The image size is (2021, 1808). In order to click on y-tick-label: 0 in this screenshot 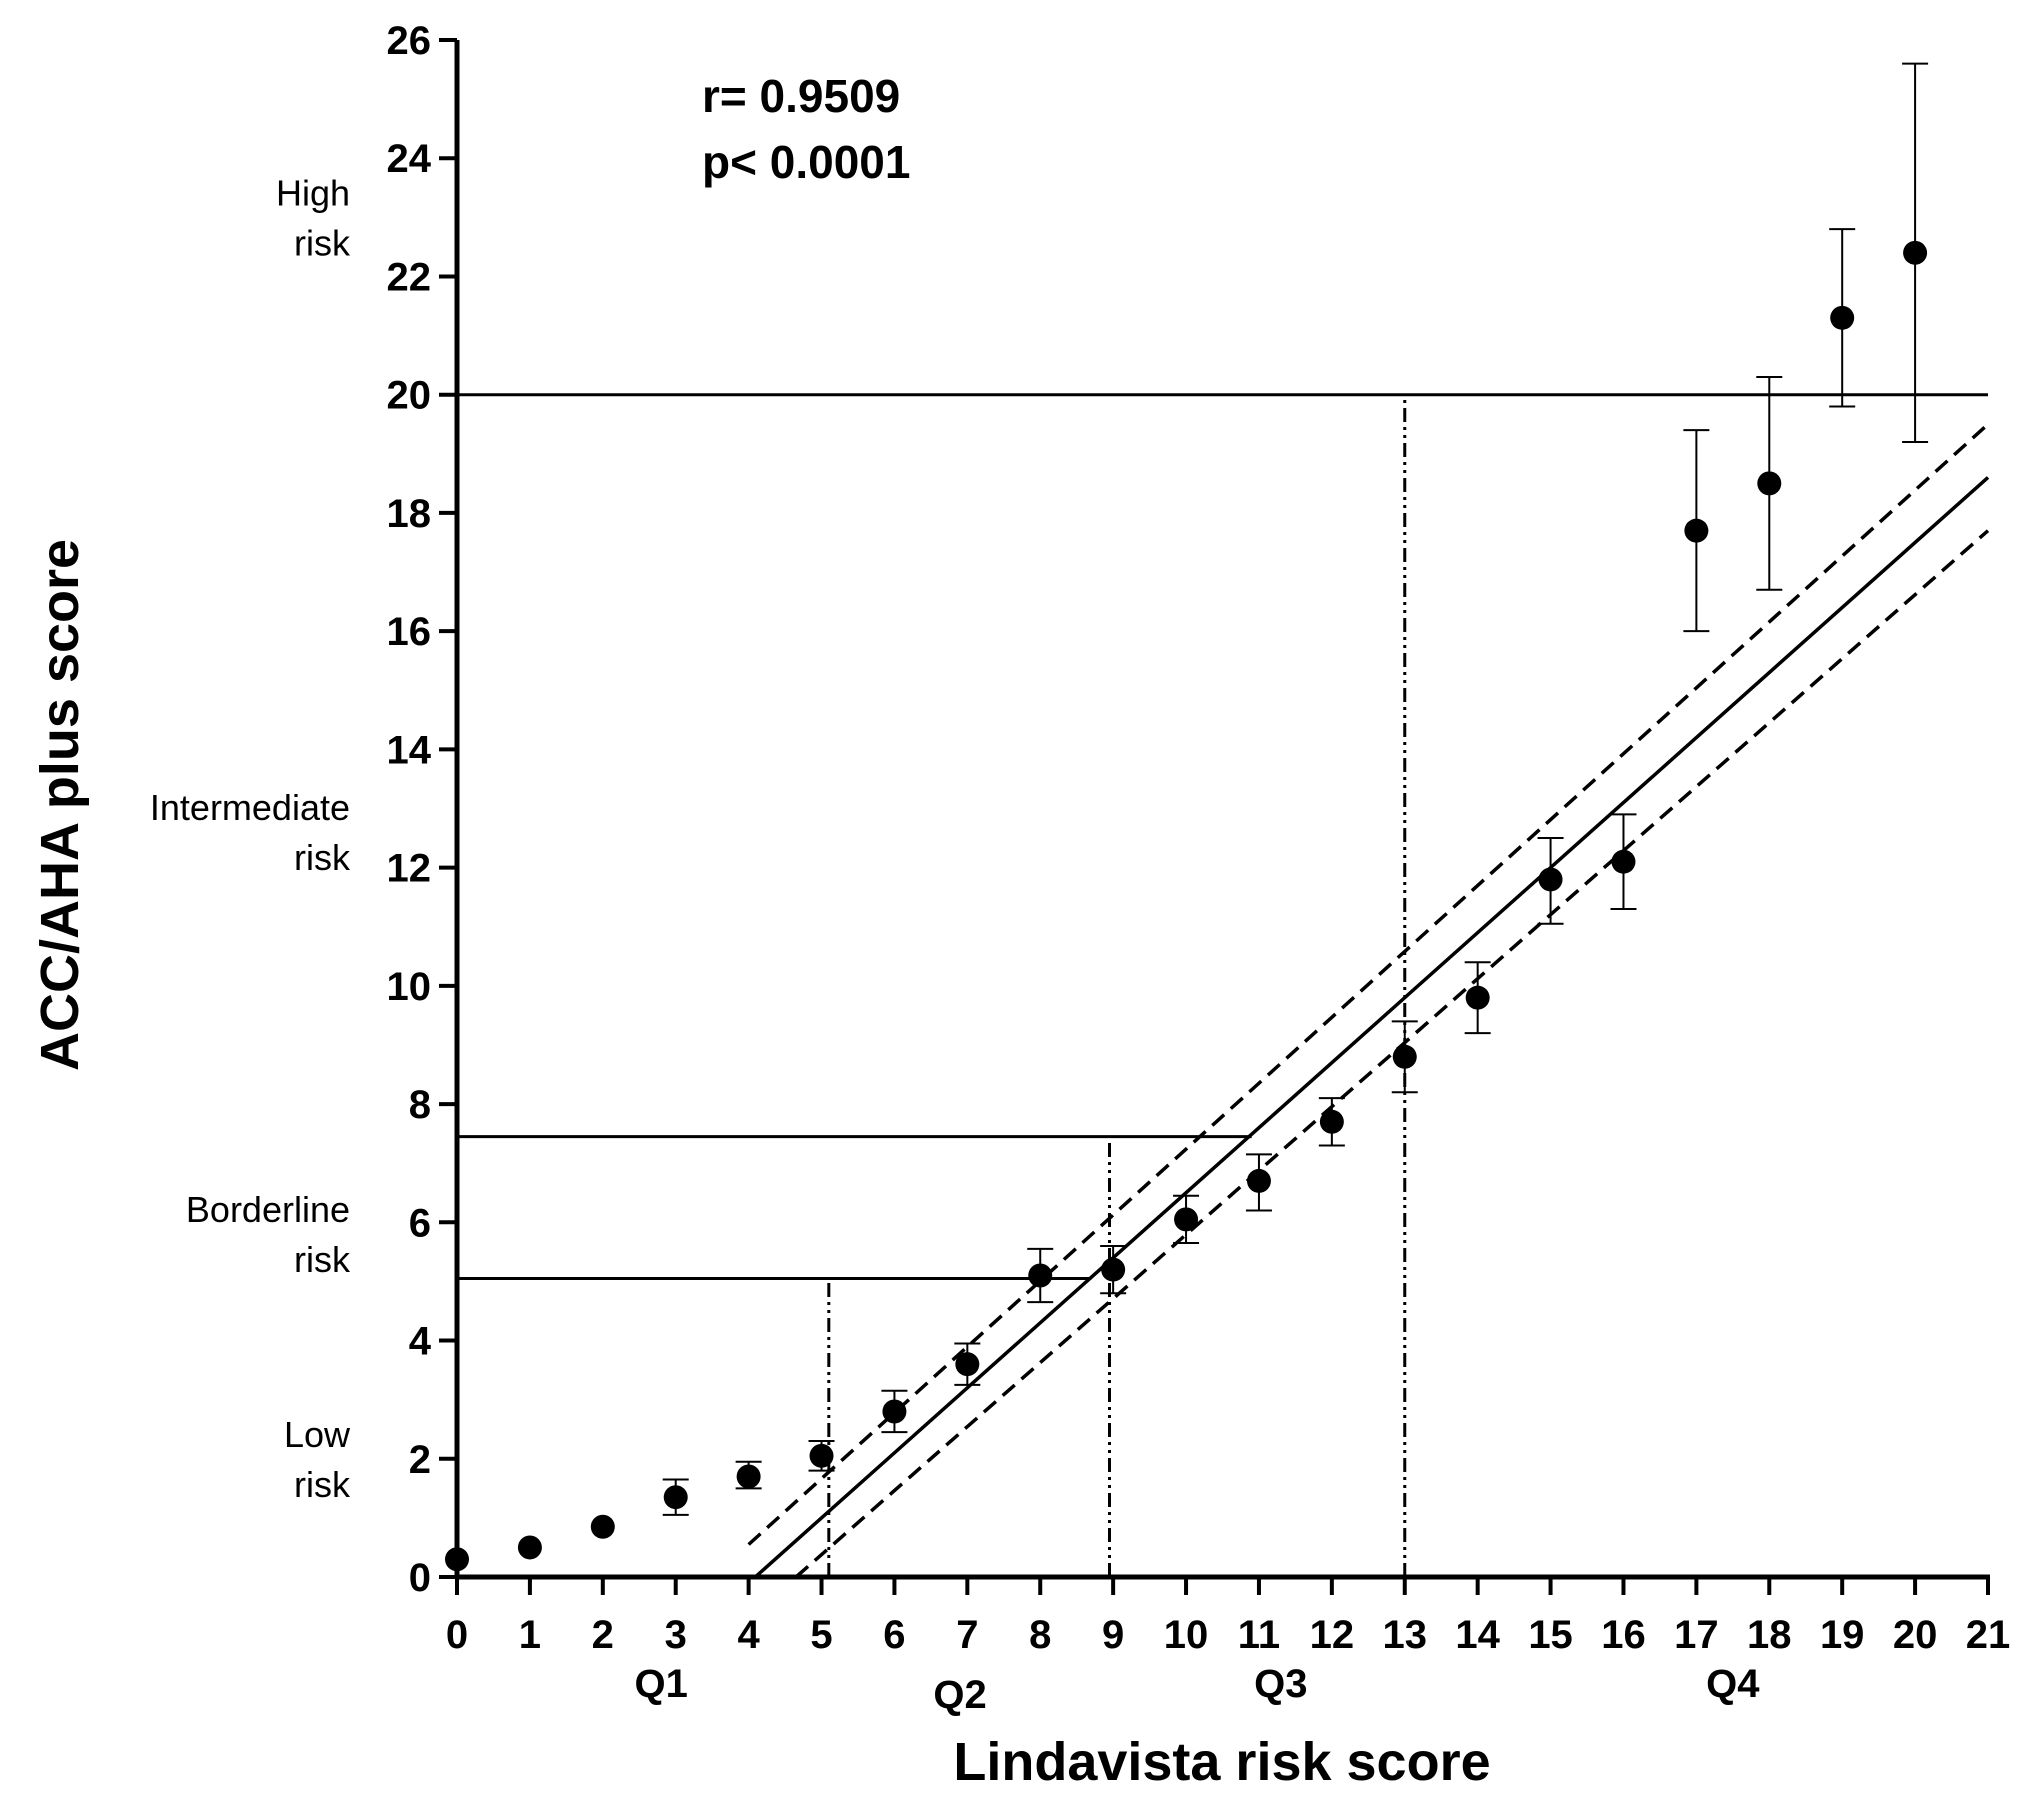, I will do `click(420, 1578)`.